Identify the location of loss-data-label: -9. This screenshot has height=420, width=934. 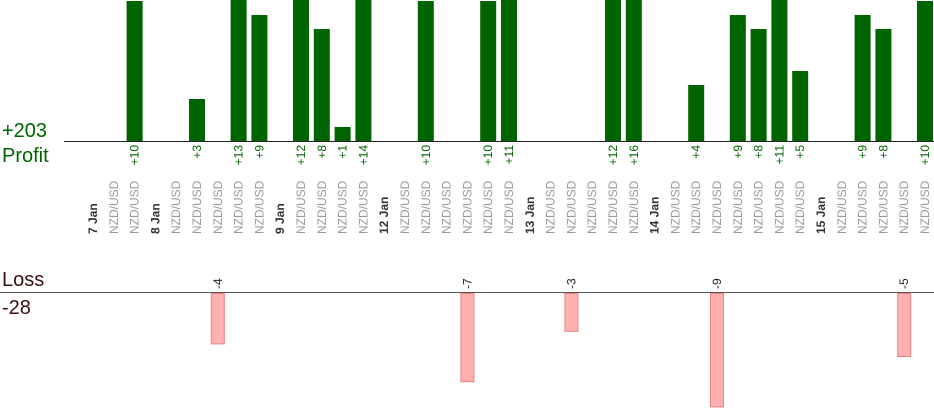
(717, 283).